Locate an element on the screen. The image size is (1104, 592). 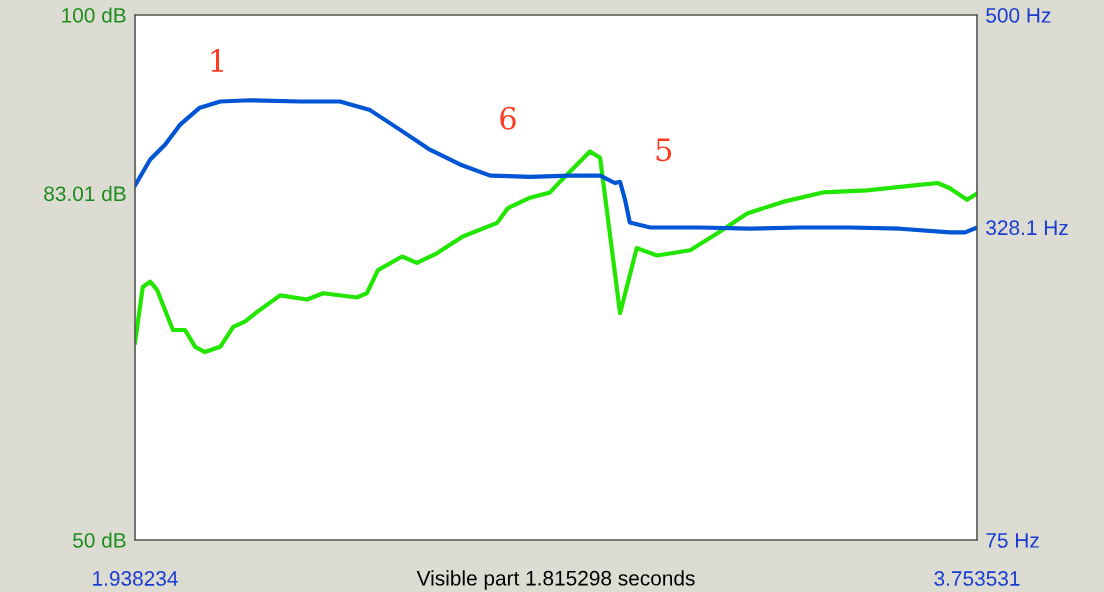
y-tick-label: 83.01 dB is located at coordinates (85, 193).